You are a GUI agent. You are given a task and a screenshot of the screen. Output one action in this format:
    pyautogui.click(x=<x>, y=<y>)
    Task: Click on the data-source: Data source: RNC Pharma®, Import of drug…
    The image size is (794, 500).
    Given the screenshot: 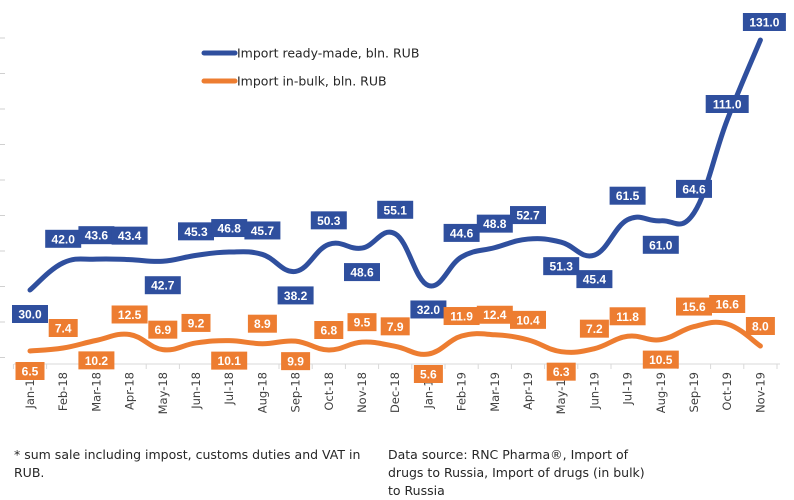 What is the action you would take?
    pyautogui.click(x=516, y=472)
    